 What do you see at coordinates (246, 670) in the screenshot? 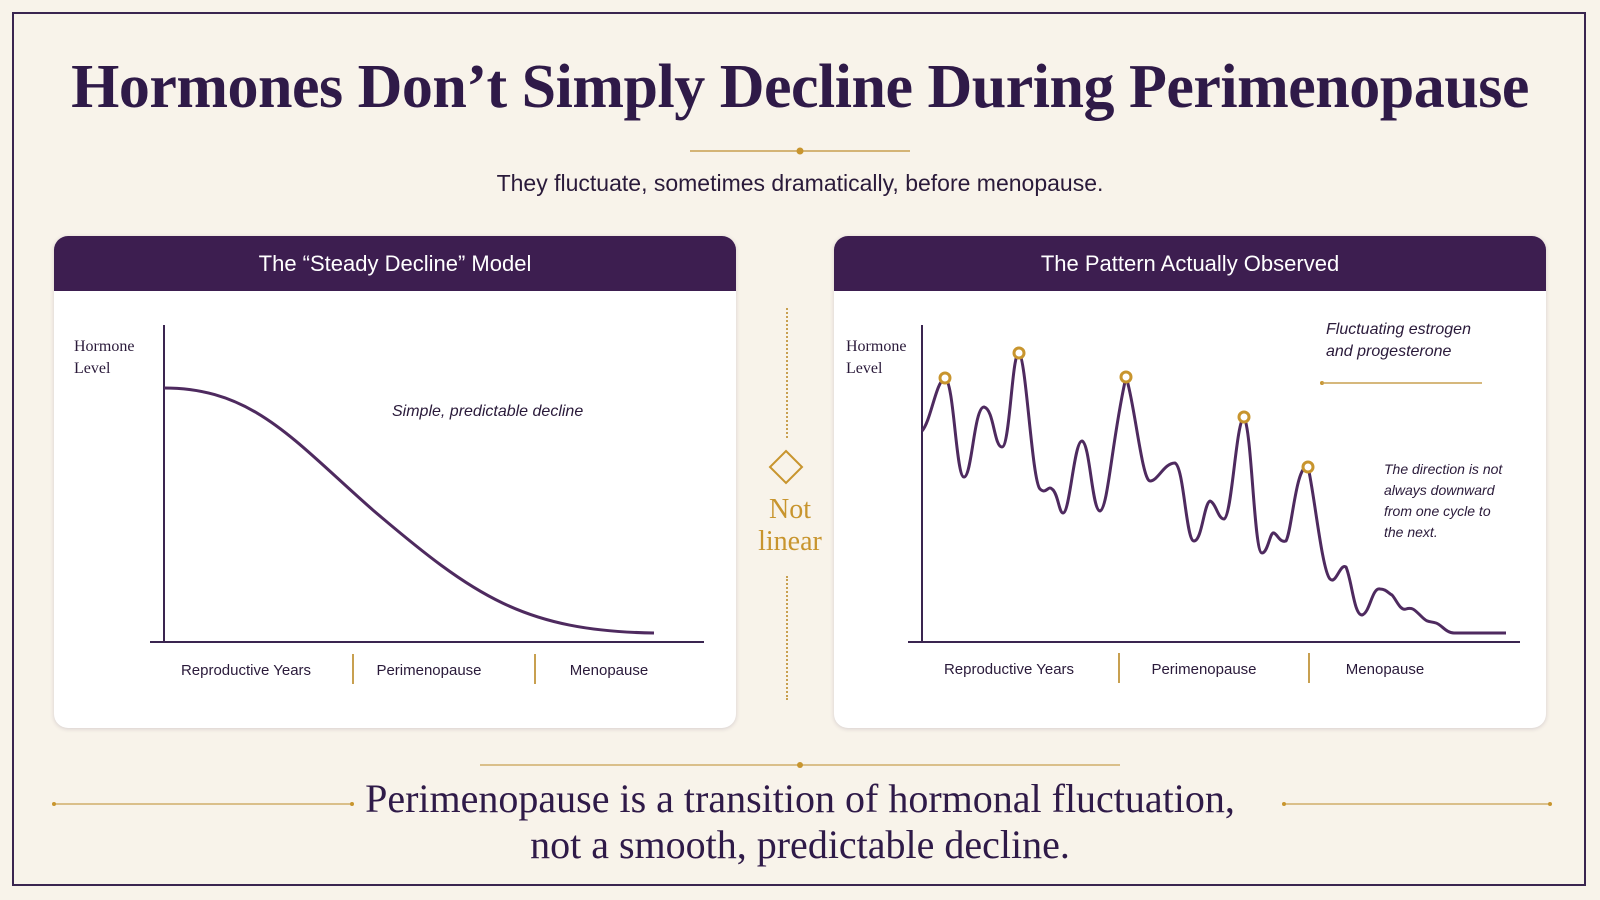
I see `left-x-label-reproductive: Reproductive Years` at bounding box center [246, 670].